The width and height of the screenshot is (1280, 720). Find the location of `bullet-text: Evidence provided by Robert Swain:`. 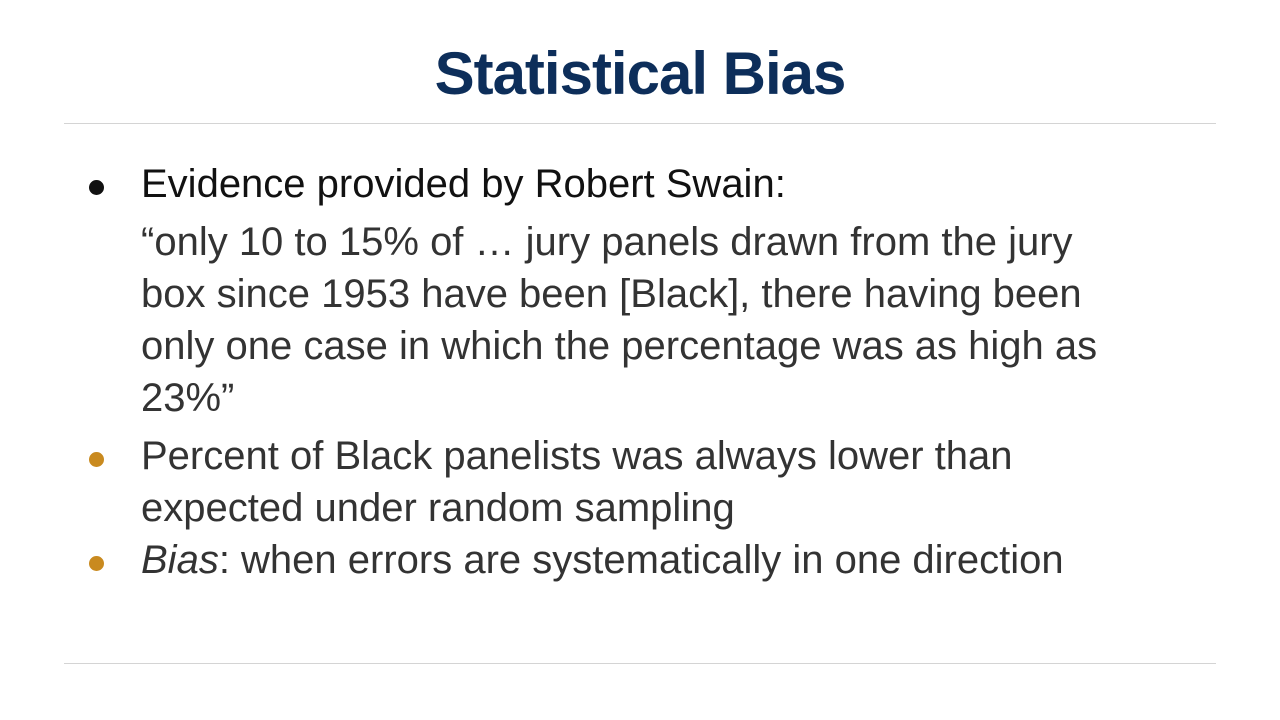

bullet-text: Evidence provided by Robert Swain: is located at coordinates (463, 184).